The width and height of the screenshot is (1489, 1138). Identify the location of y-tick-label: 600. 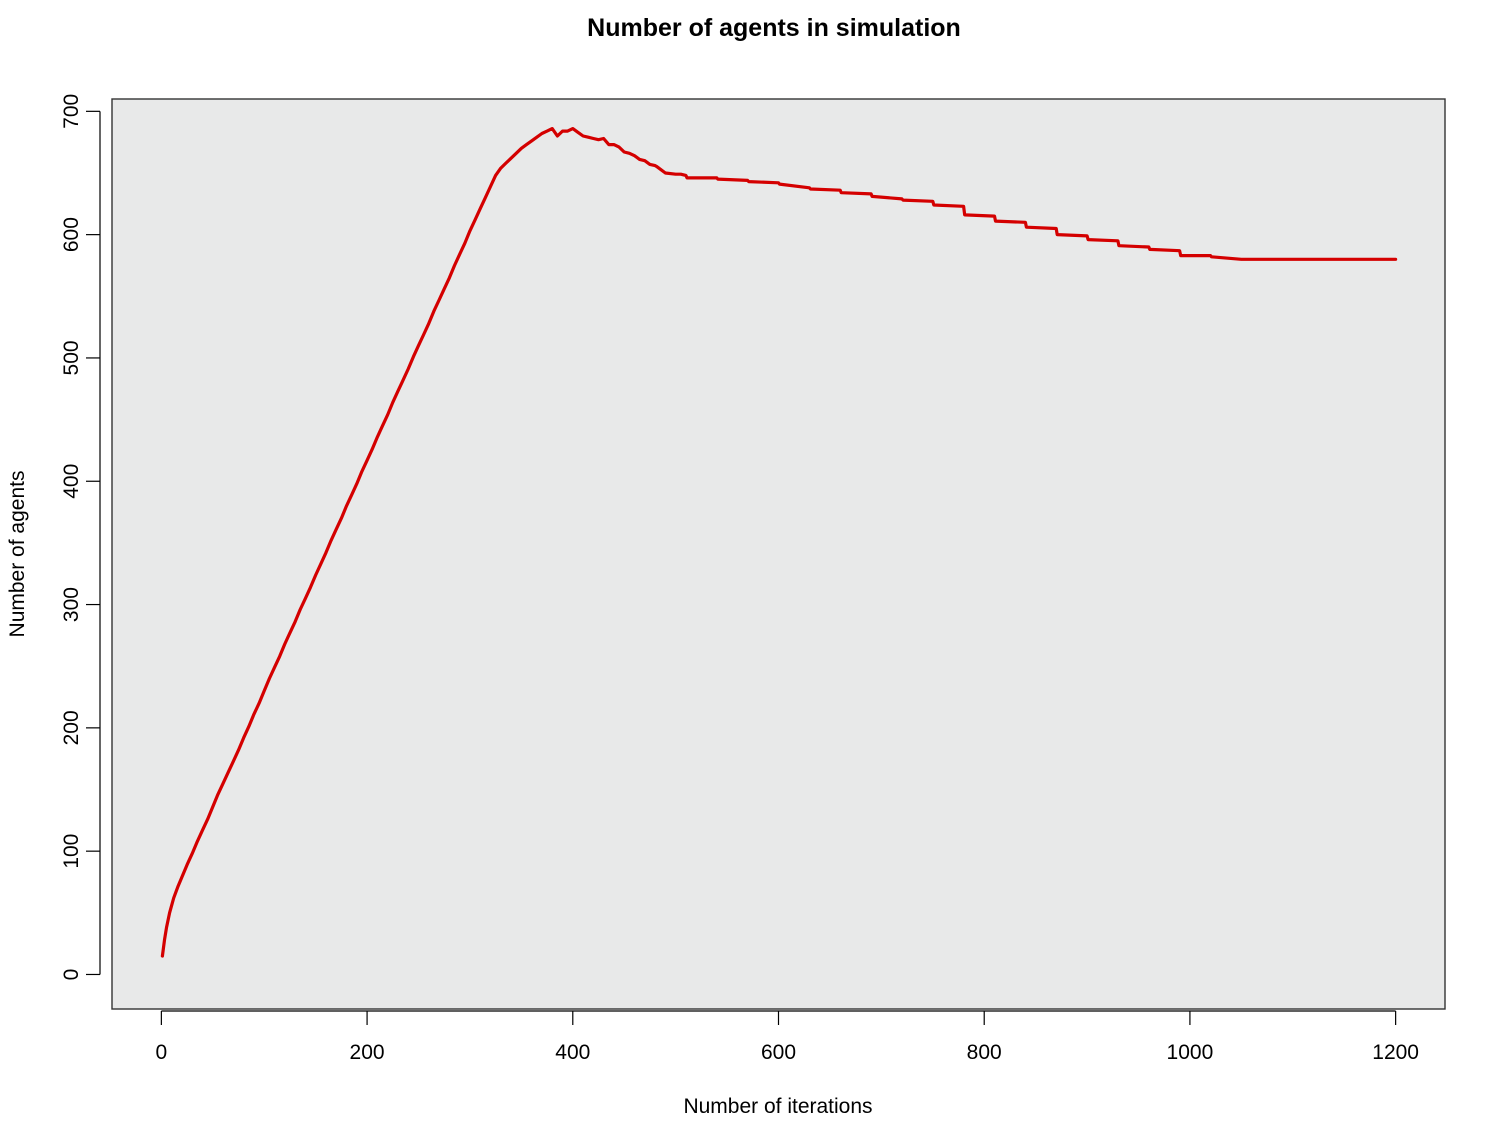
(71, 234).